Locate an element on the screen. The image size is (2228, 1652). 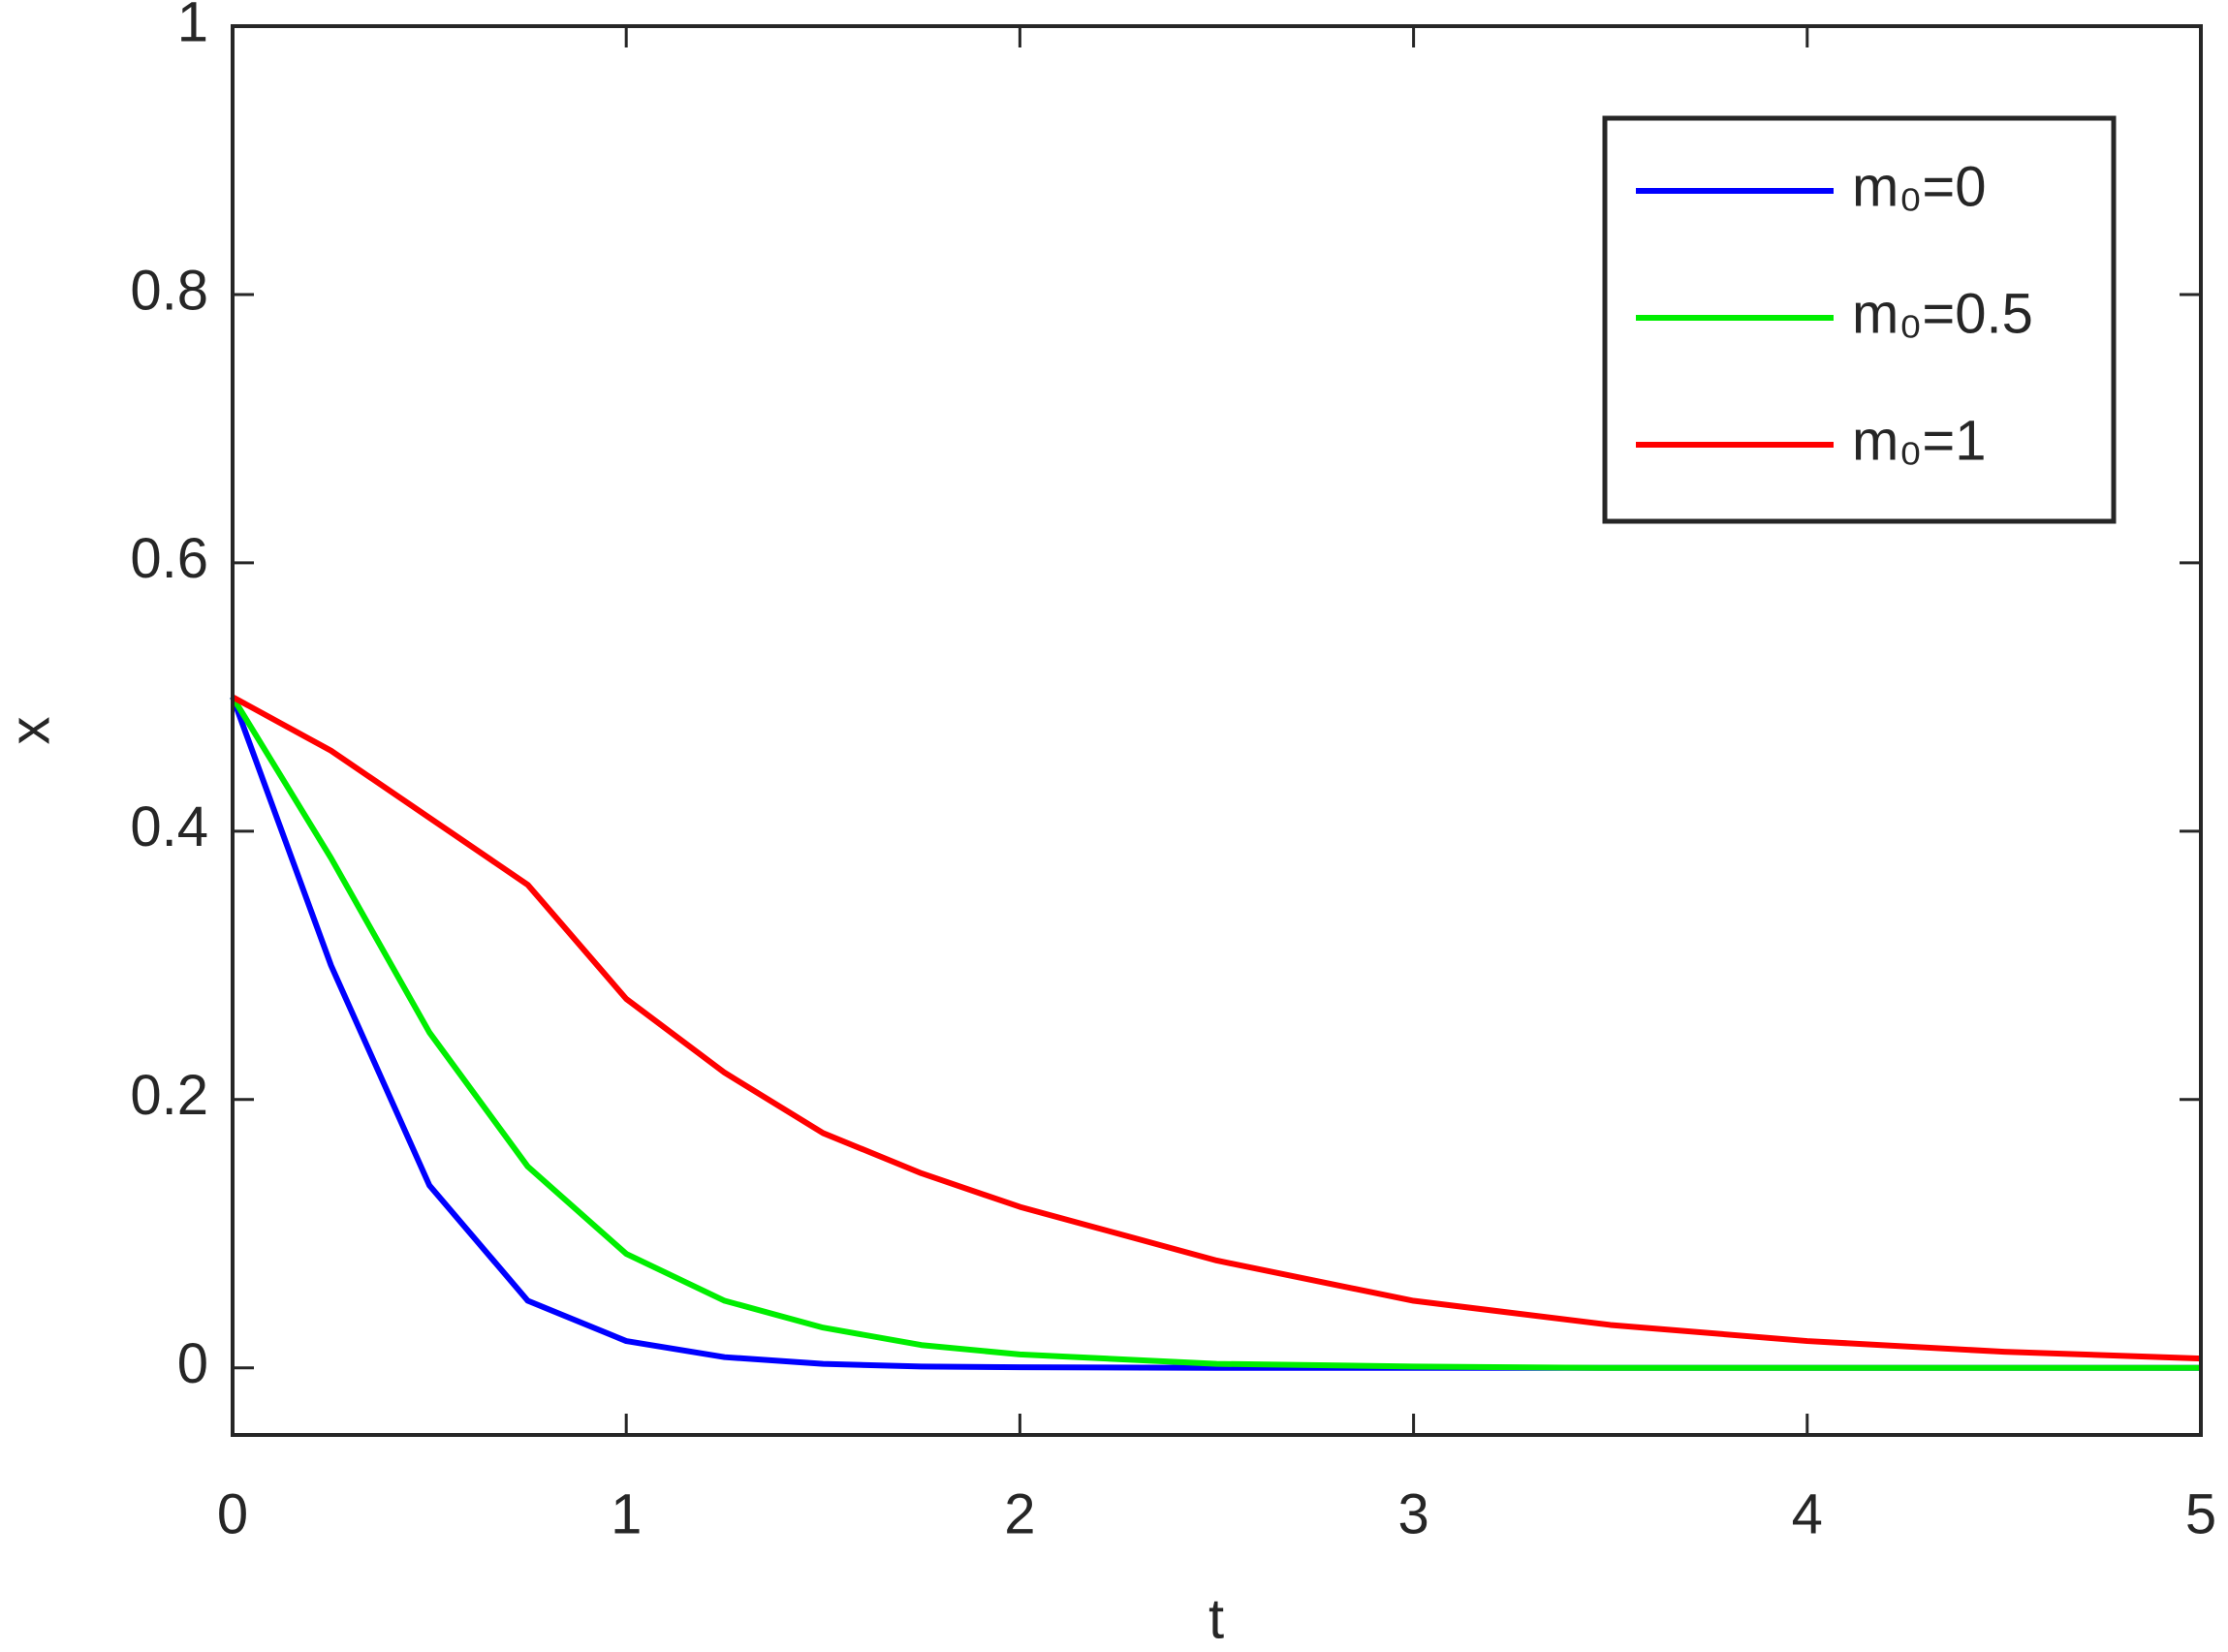
y-tick-label: 0.6 is located at coordinates (169, 558).